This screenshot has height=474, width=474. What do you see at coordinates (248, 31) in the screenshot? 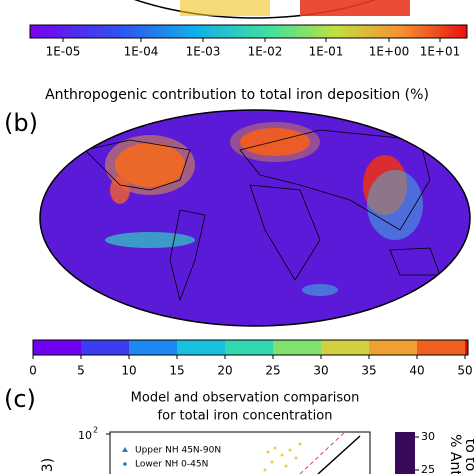
I see `colorbar-a` at bounding box center [248, 31].